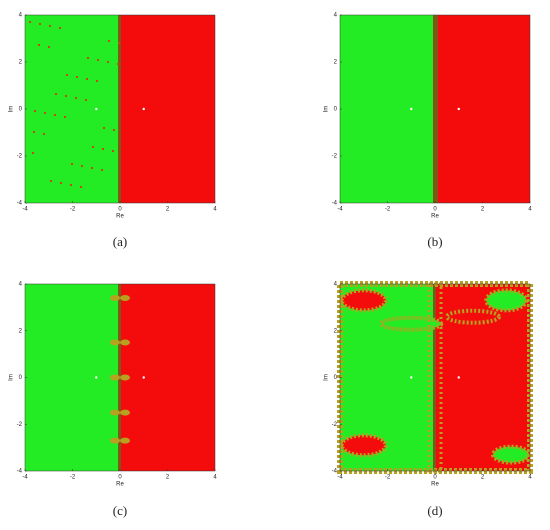 This screenshot has width=550, height=530. Describe the element at coordinates (434, 510) in the screenshot. I see `panel-caption: (d)` at that location.